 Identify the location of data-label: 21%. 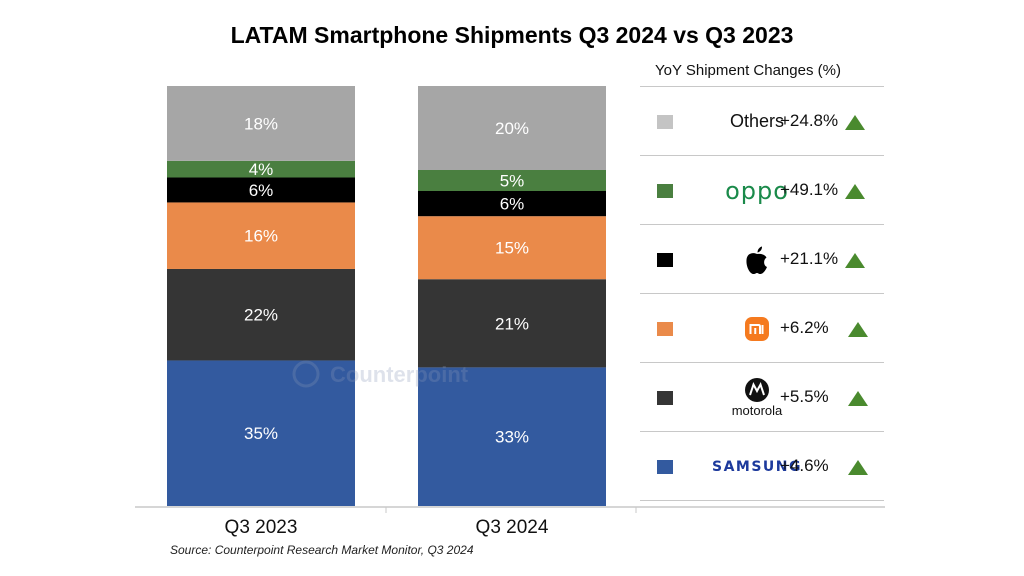
(512, 323).